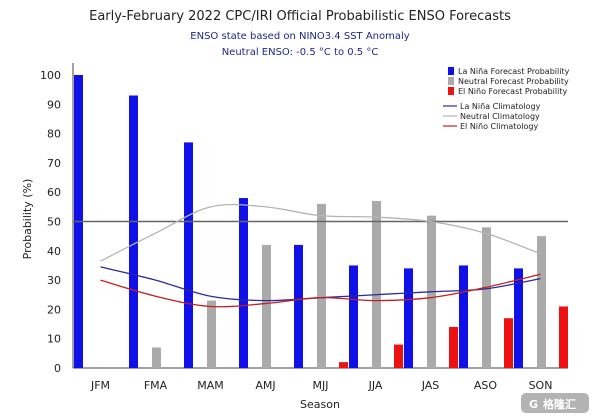  What do you see at coordinates (210, 385) in the screenshot?
I see `x-tick-label: MAM` at bounding box center [210, 385].